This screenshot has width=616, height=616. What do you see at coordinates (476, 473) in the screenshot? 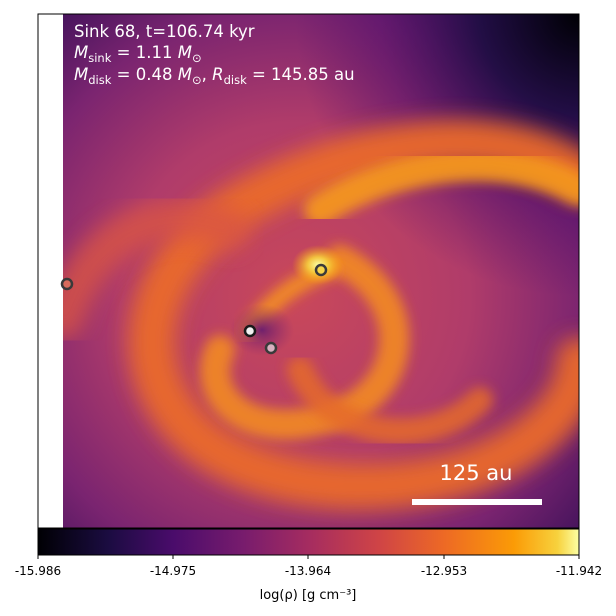
I see `scale-bar-label: 125 au` at bounding box center [476, 473].